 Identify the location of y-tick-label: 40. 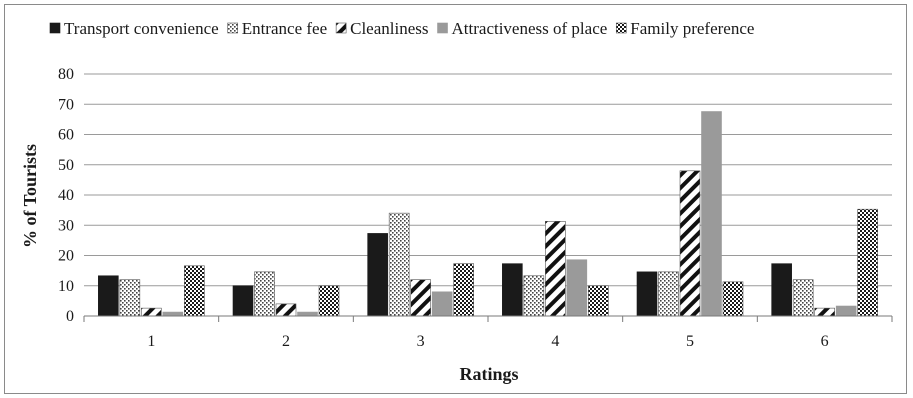
(66, 195).